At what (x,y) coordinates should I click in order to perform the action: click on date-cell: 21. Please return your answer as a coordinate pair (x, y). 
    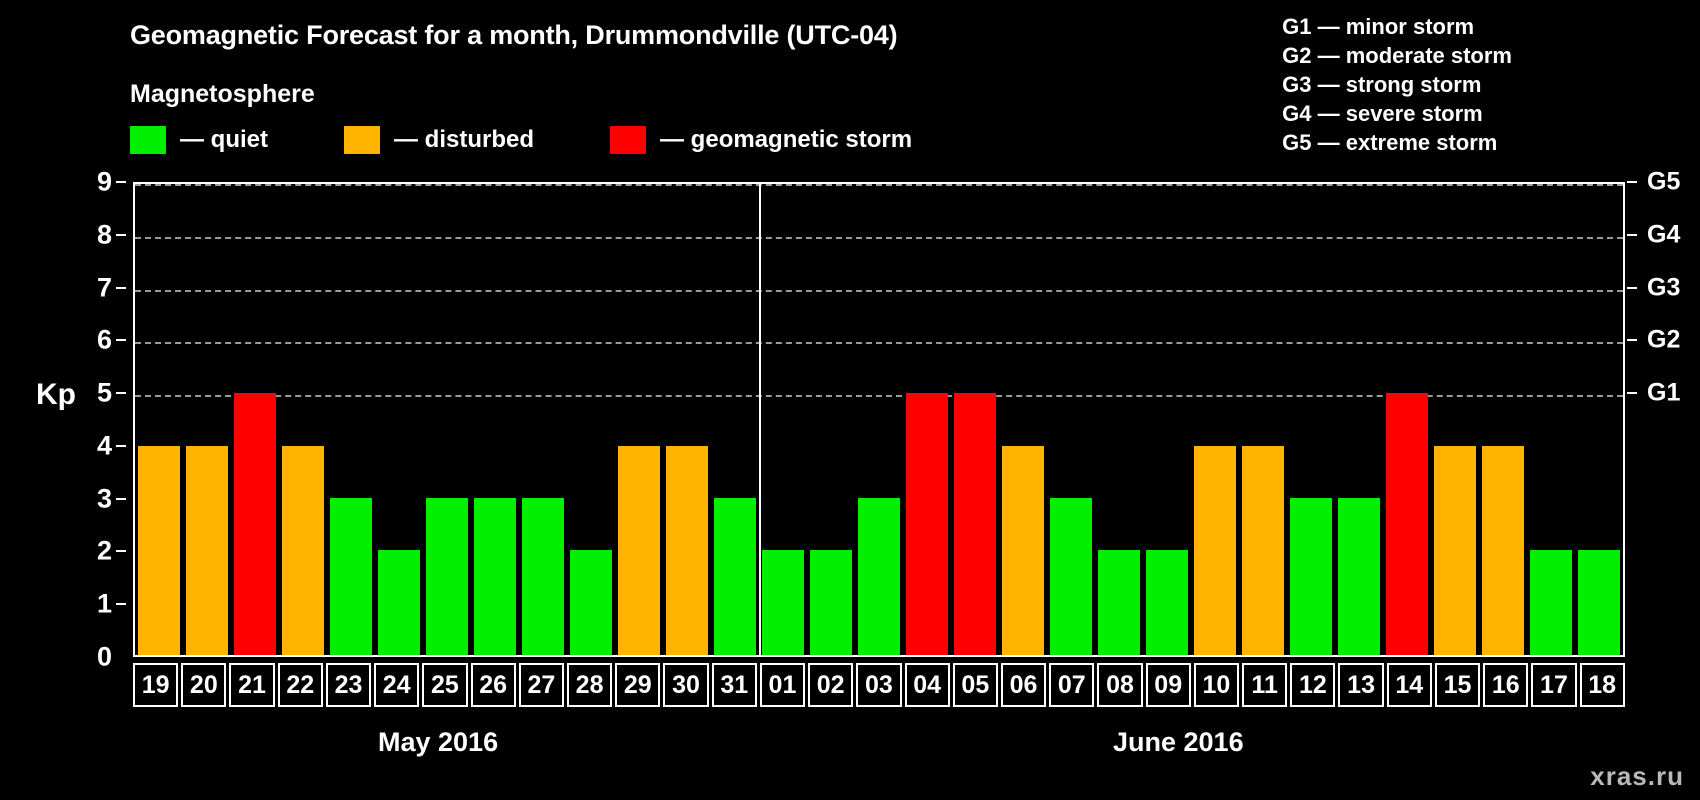
    Looking at the image, I should click on (252, 685).